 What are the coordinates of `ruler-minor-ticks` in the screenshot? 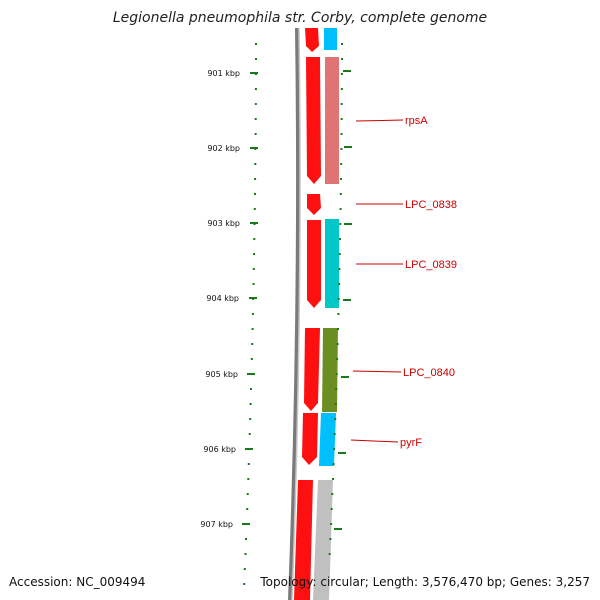 It's located at (250, 314).